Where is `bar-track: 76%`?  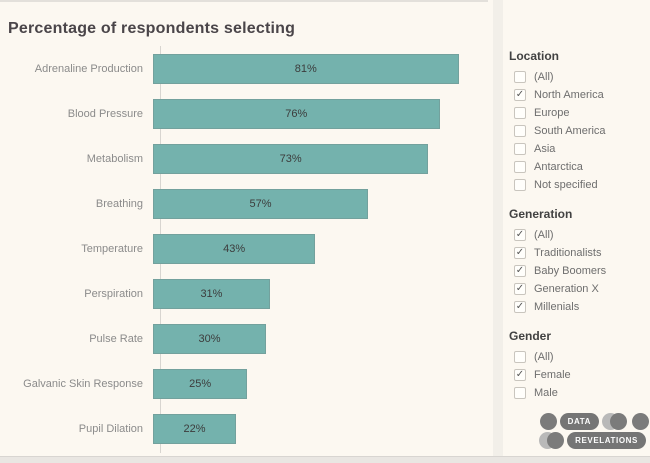
bar-track: 76% is located at coordinates (316, 113).